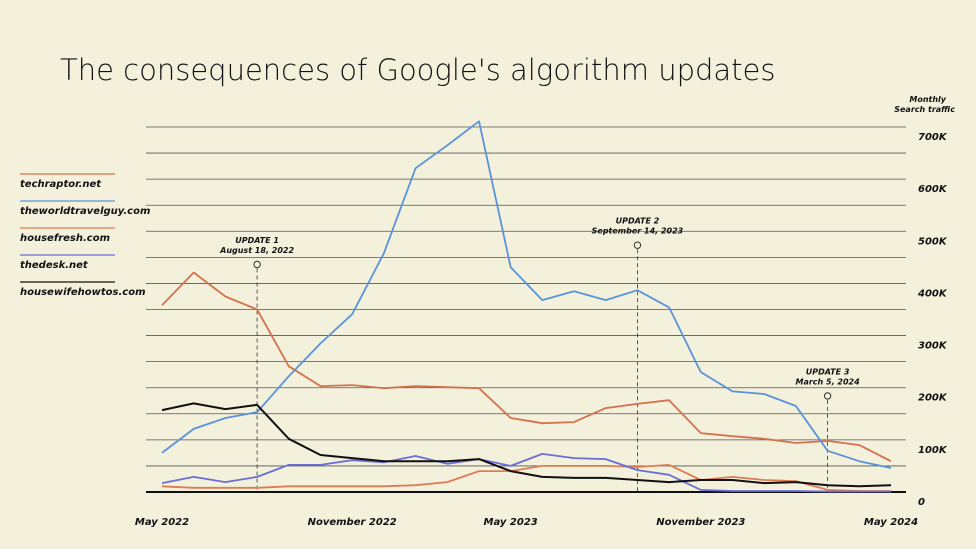  What do you see at coordinates (700, 522) in the screenshot?
I see `x-tick-label: November 2023` at bounding box center [700, 522].